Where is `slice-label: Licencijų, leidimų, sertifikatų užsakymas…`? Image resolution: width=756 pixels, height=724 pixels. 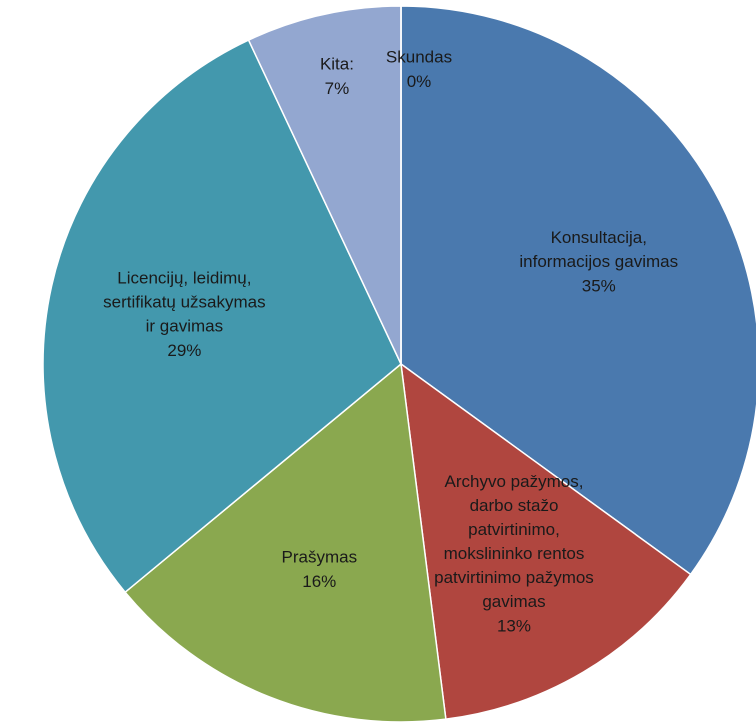 slice-label: Licencijų, leidimų, sertifikatų užsakymas… is located at coordinates (184, 302).